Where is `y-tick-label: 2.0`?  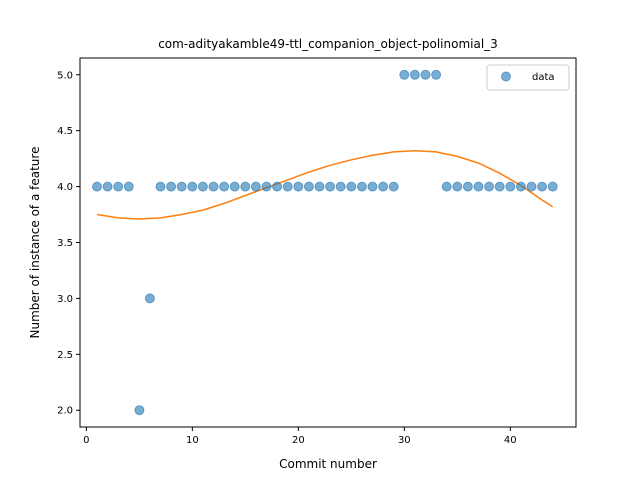
y-tick-label: 2.0 is located at coordinates (65, 411).